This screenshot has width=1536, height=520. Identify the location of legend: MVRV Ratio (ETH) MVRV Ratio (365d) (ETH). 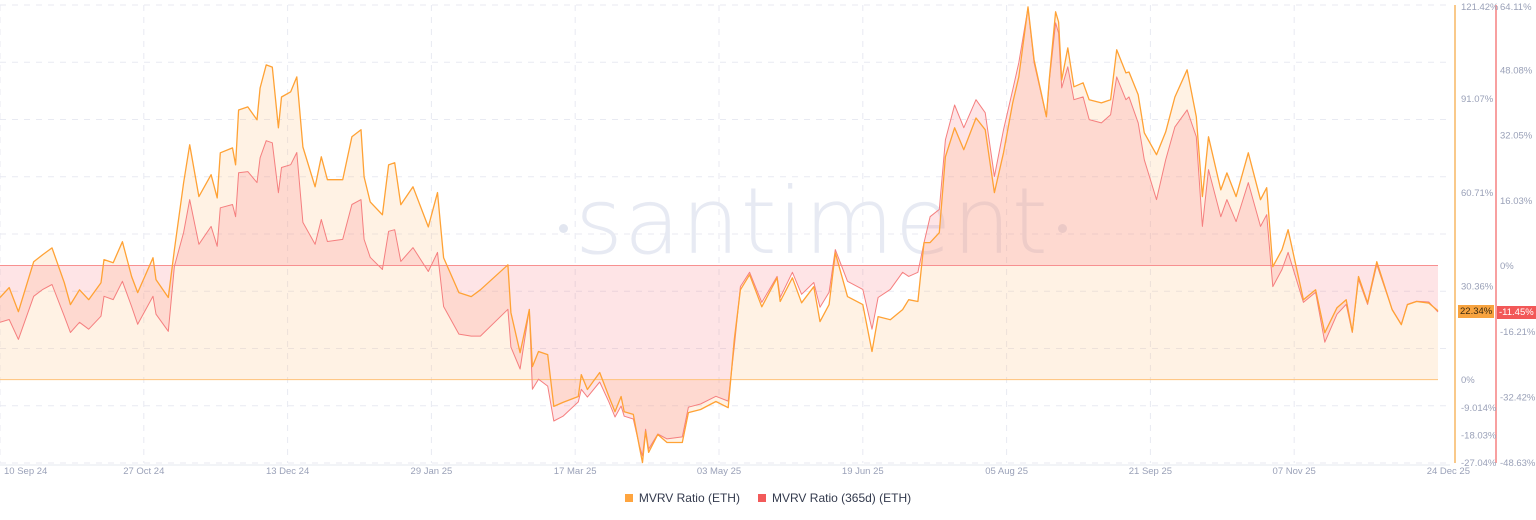
(768, 498).